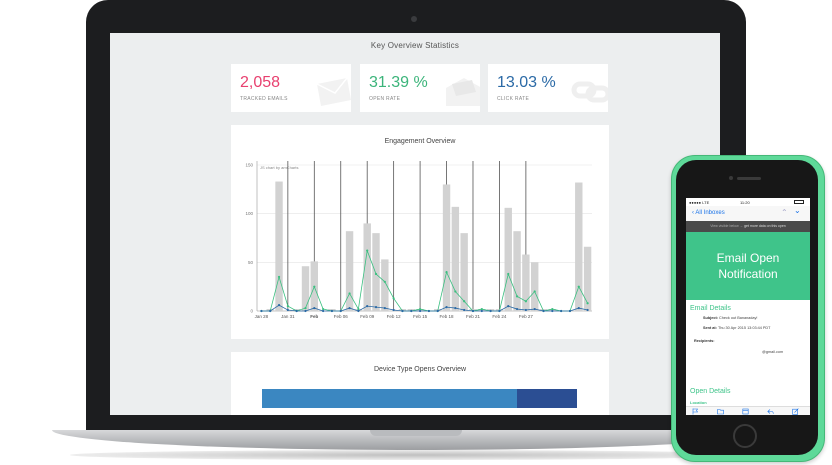 The height and width of the screenshot is (465, 832). Describe the element at coordinates (710, 318) in the screenshot. I see `subject-label: Subject:` at that location.